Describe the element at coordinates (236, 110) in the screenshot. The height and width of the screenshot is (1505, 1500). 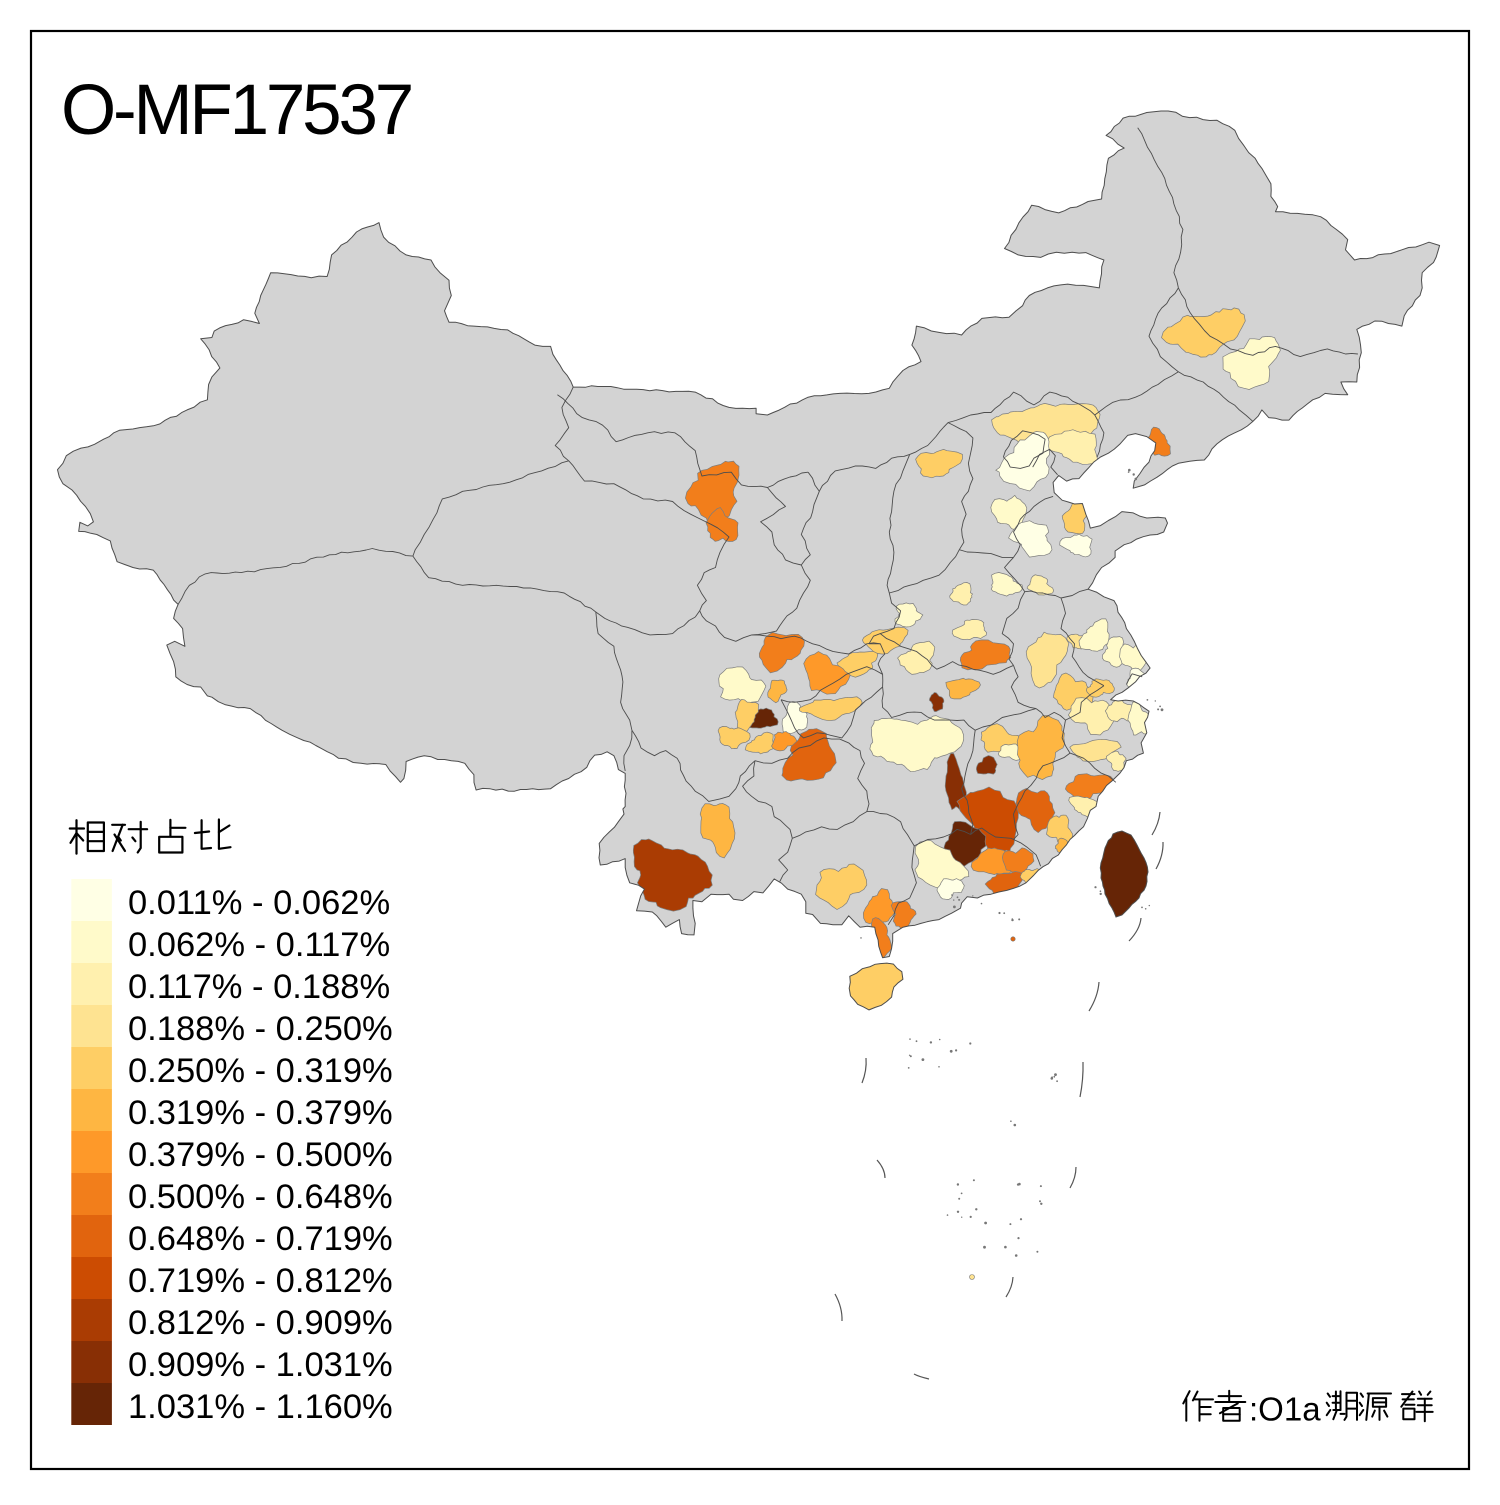
I see `svg-text: O-MF17537` at that location.